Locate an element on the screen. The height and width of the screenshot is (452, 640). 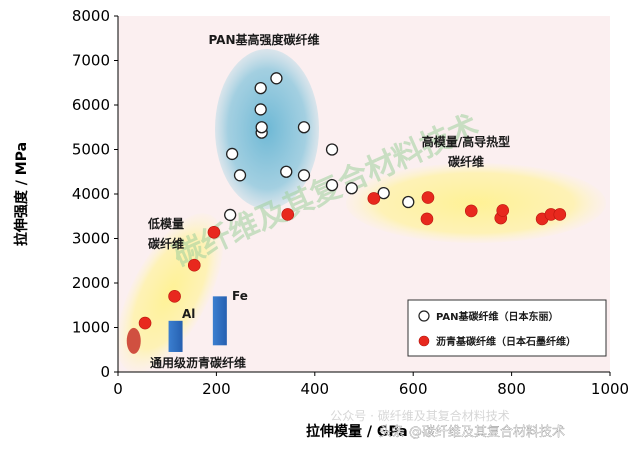
x-tick-label: 0 is located at coordinates (118, 389).